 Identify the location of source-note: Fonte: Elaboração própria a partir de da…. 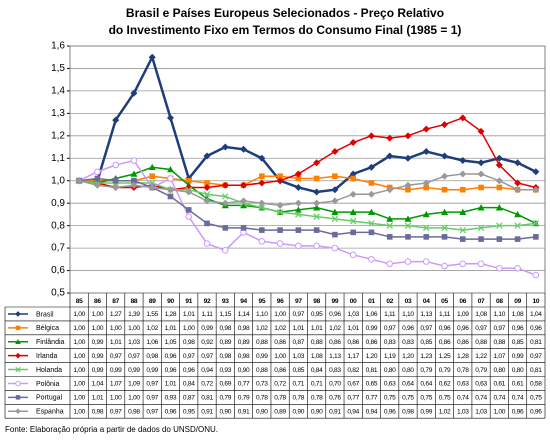
(111, 429).